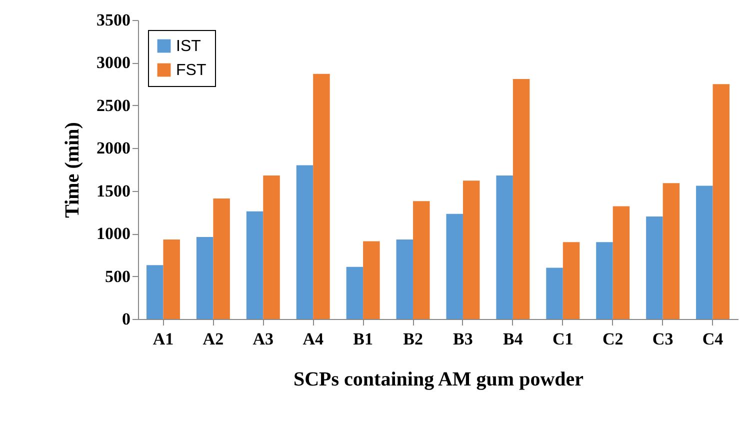 The width and height of the screenshot is (755, 421). I want to click on legend-label: FST, so click(191, 70).